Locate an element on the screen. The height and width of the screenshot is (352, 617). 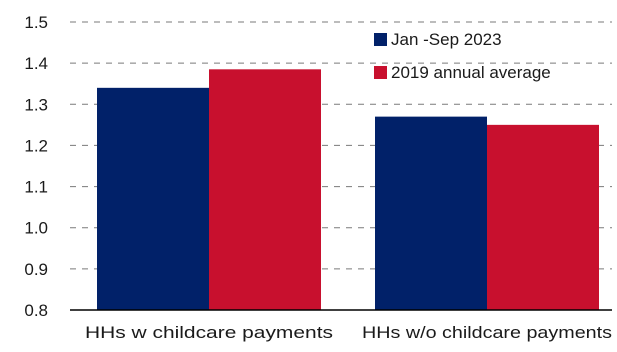
y-tick-label: 0.8 is located at coordinates (36, 310).